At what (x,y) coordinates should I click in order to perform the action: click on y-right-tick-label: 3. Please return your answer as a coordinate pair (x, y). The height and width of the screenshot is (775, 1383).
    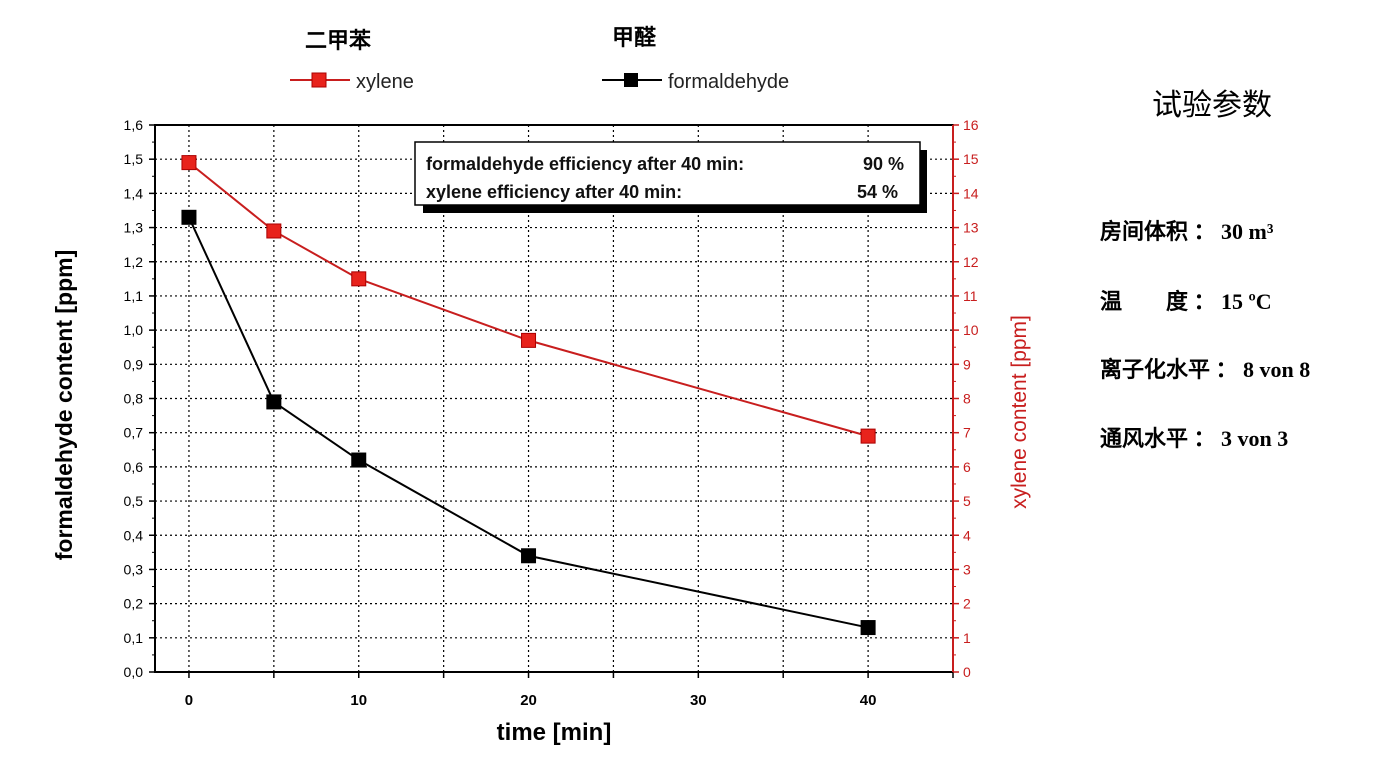
    Looking at the image, I should click on (967, 569).